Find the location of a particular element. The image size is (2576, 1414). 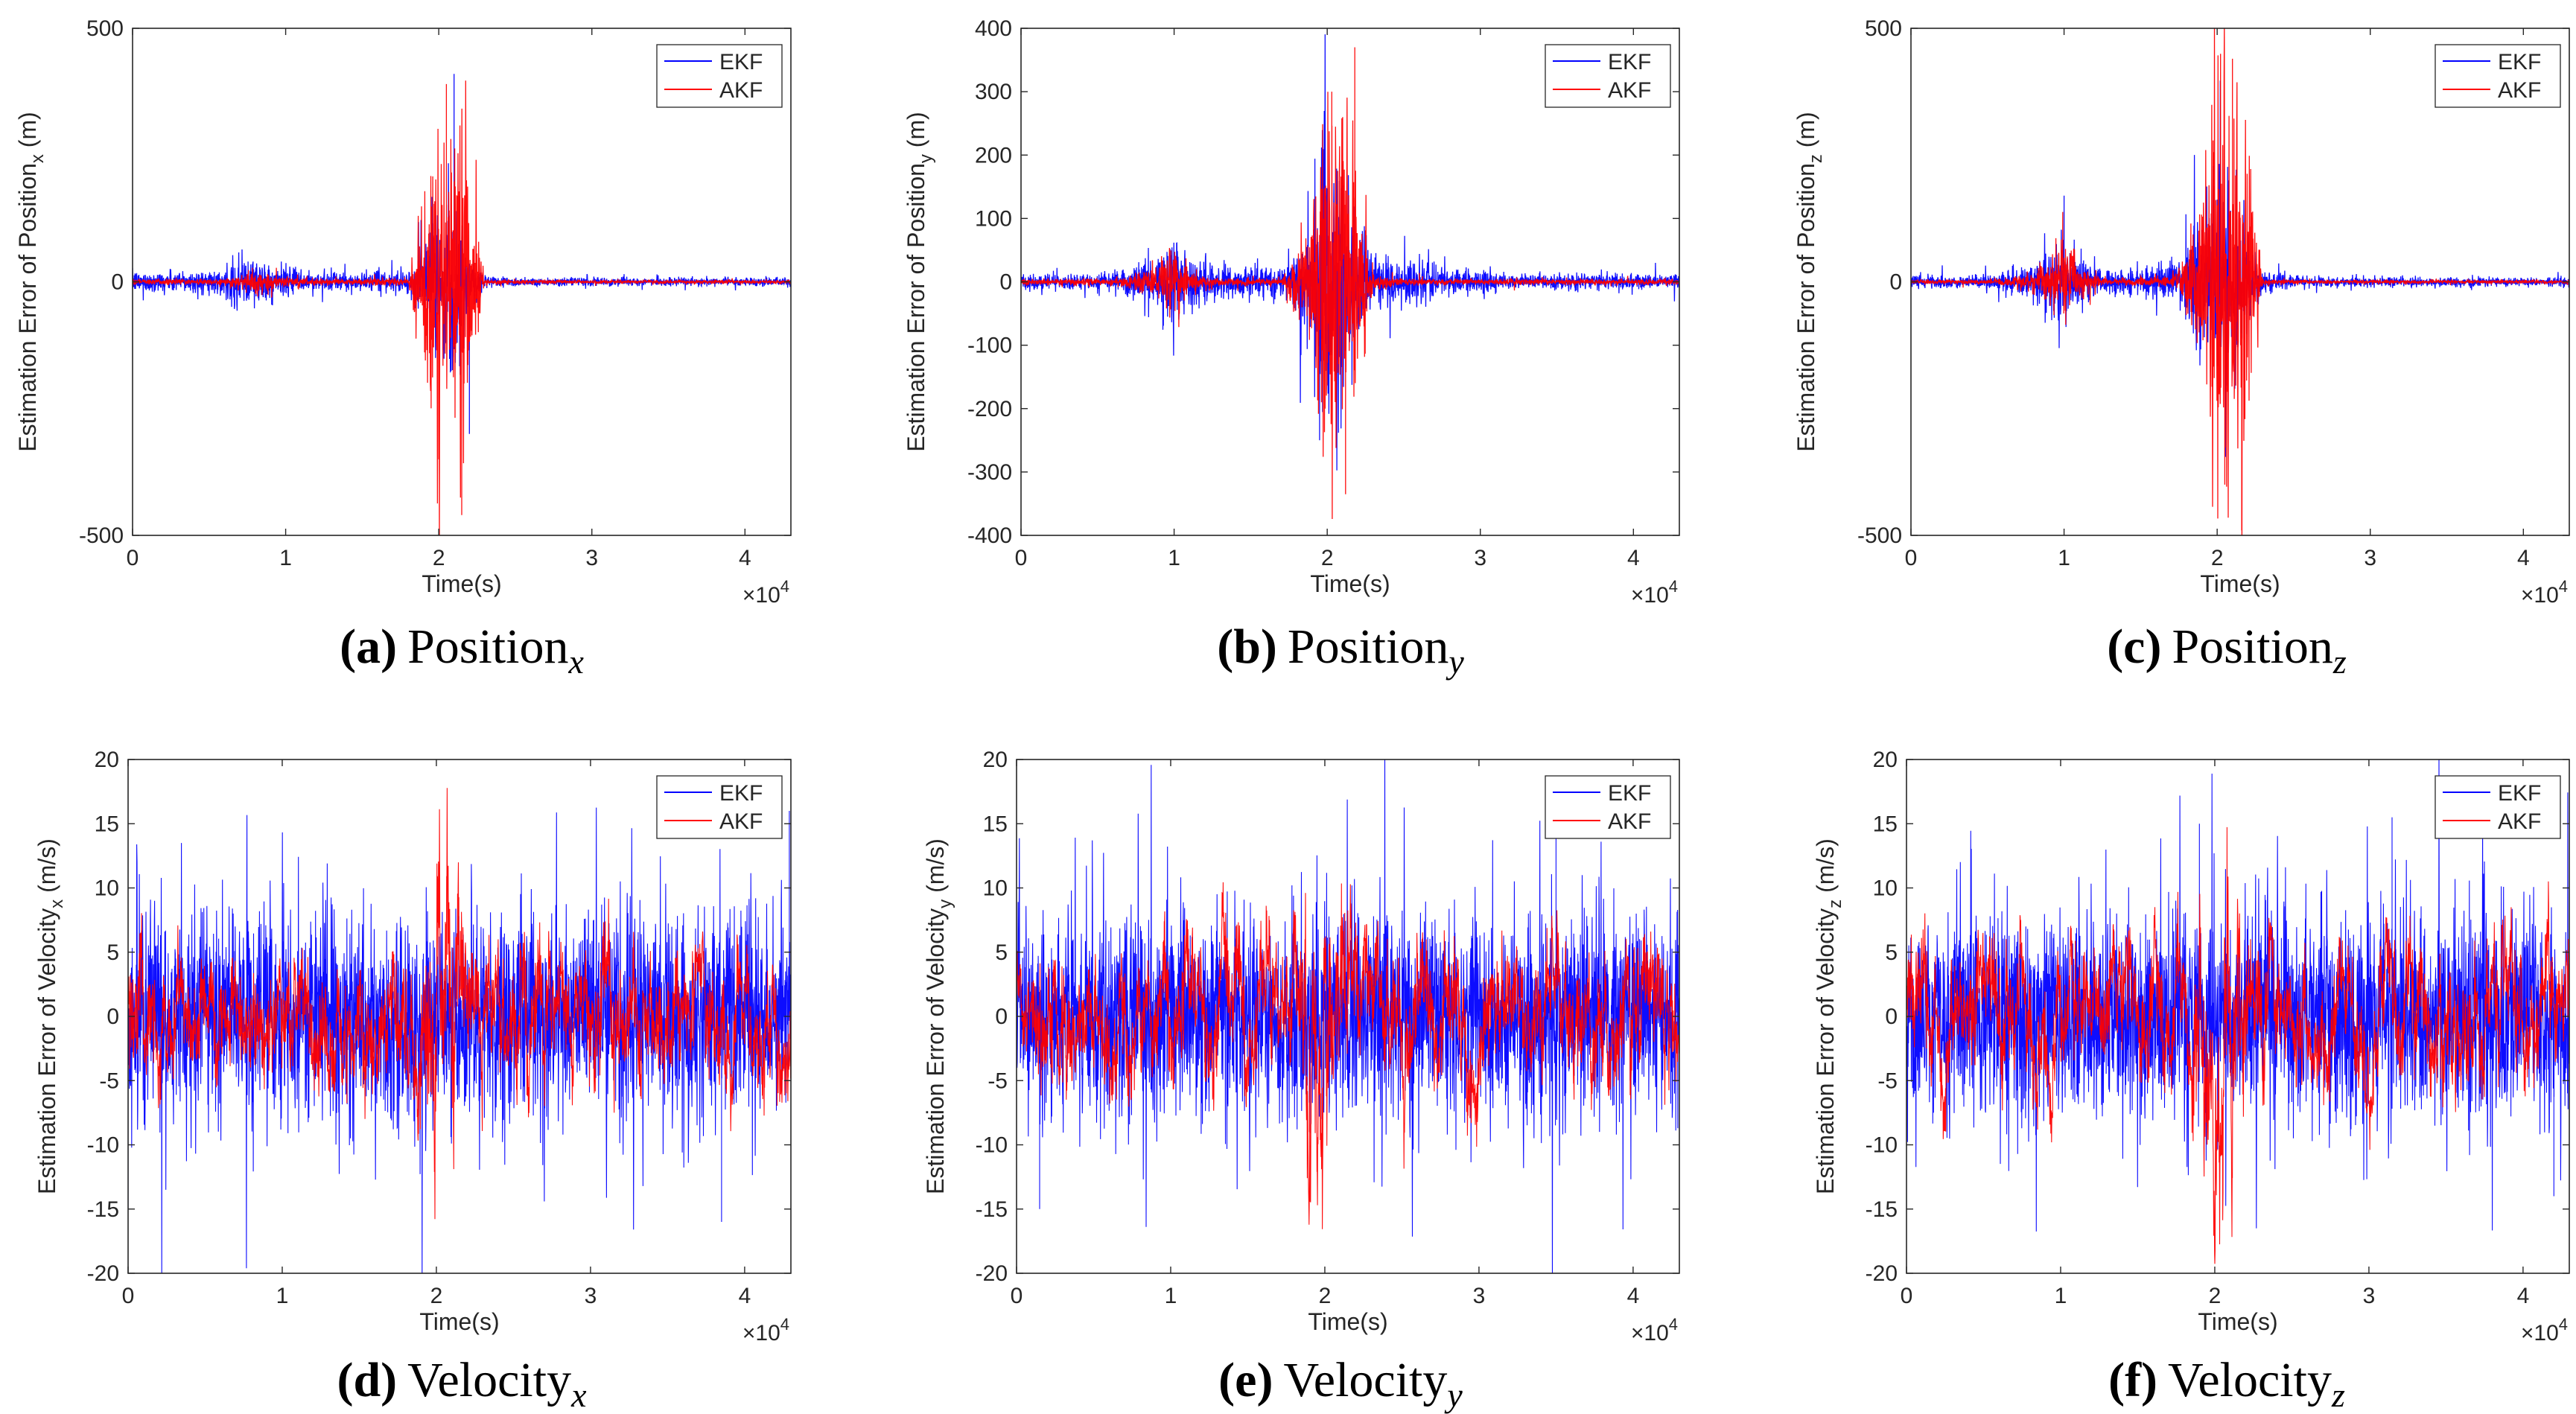

y-axis-label: Estimation Error of Positionx (m) is located at coordinates (31, 282).